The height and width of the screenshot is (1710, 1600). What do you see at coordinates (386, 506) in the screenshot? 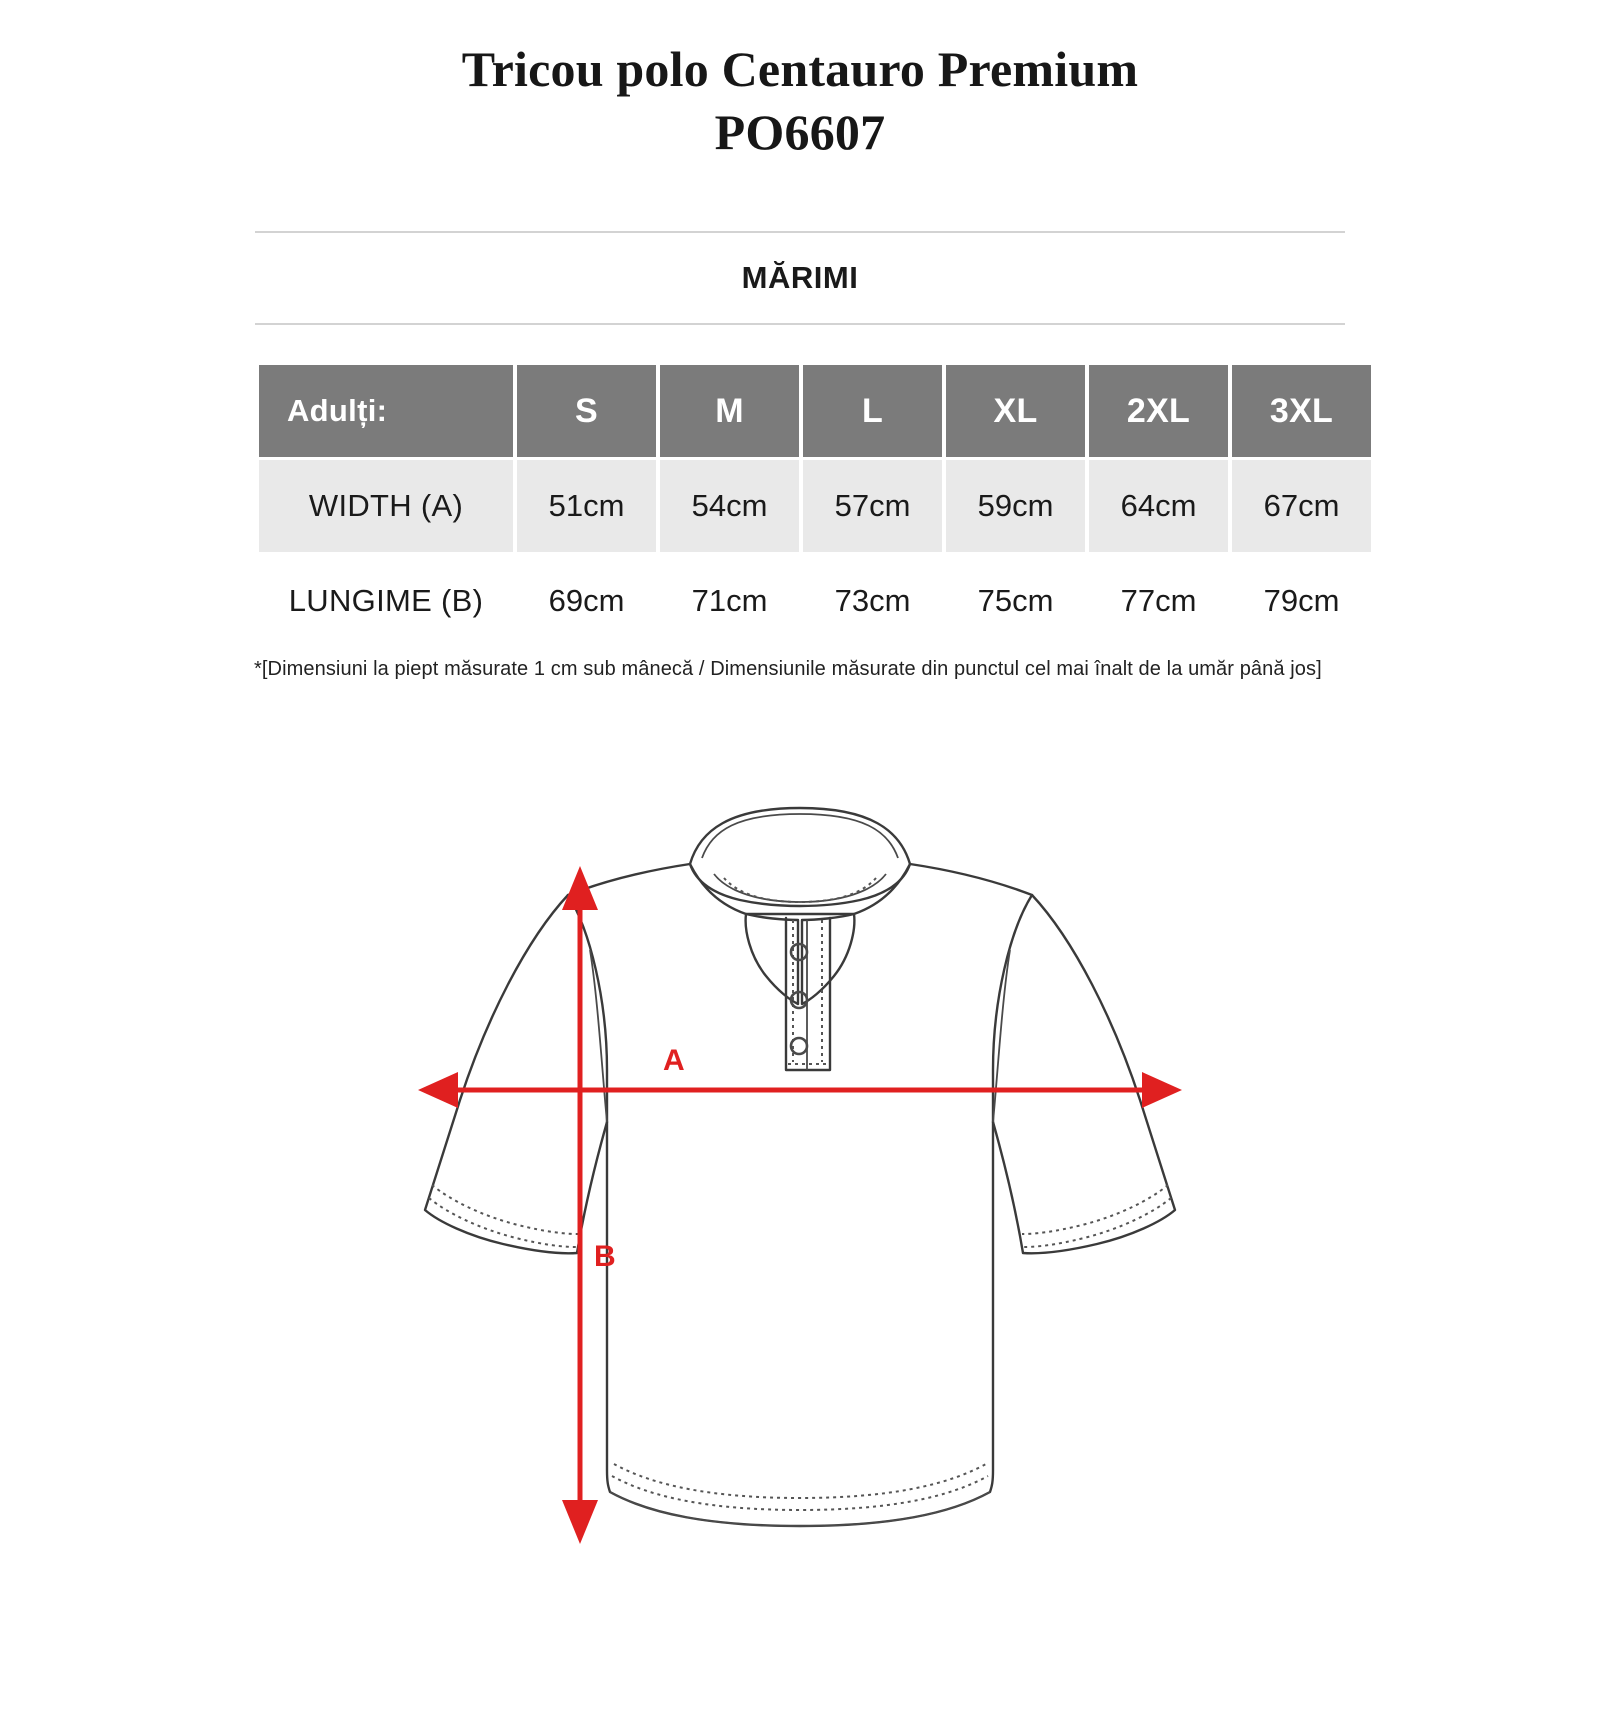
I see `row-label-width: WIDTH (A)` at bounding box center [386, 506].